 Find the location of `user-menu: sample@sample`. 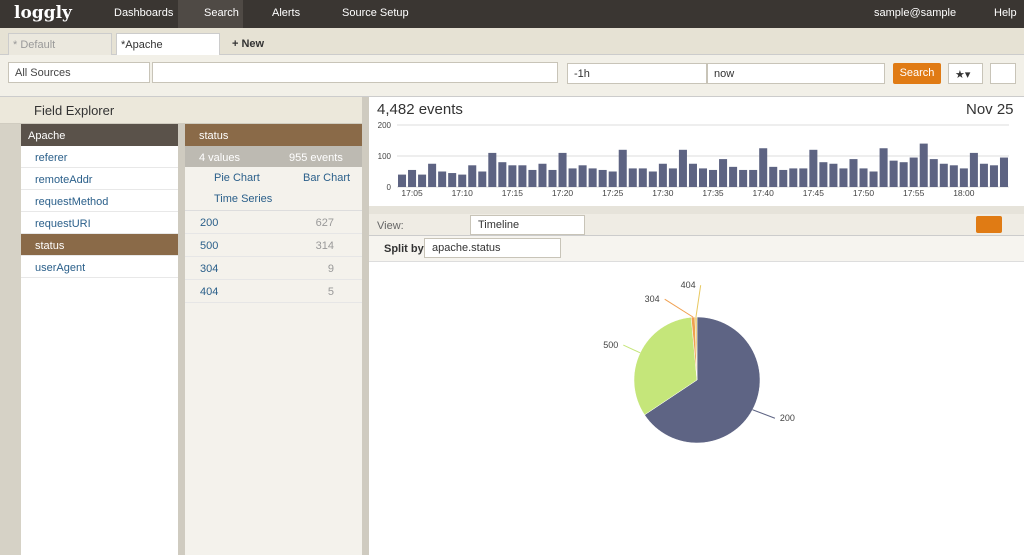

user-menu: sample@sample is located at coordinates (915, 13).